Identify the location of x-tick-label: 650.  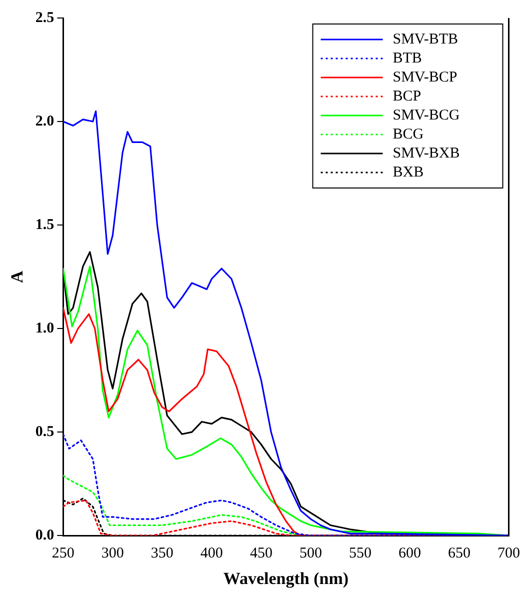
(459, 554).